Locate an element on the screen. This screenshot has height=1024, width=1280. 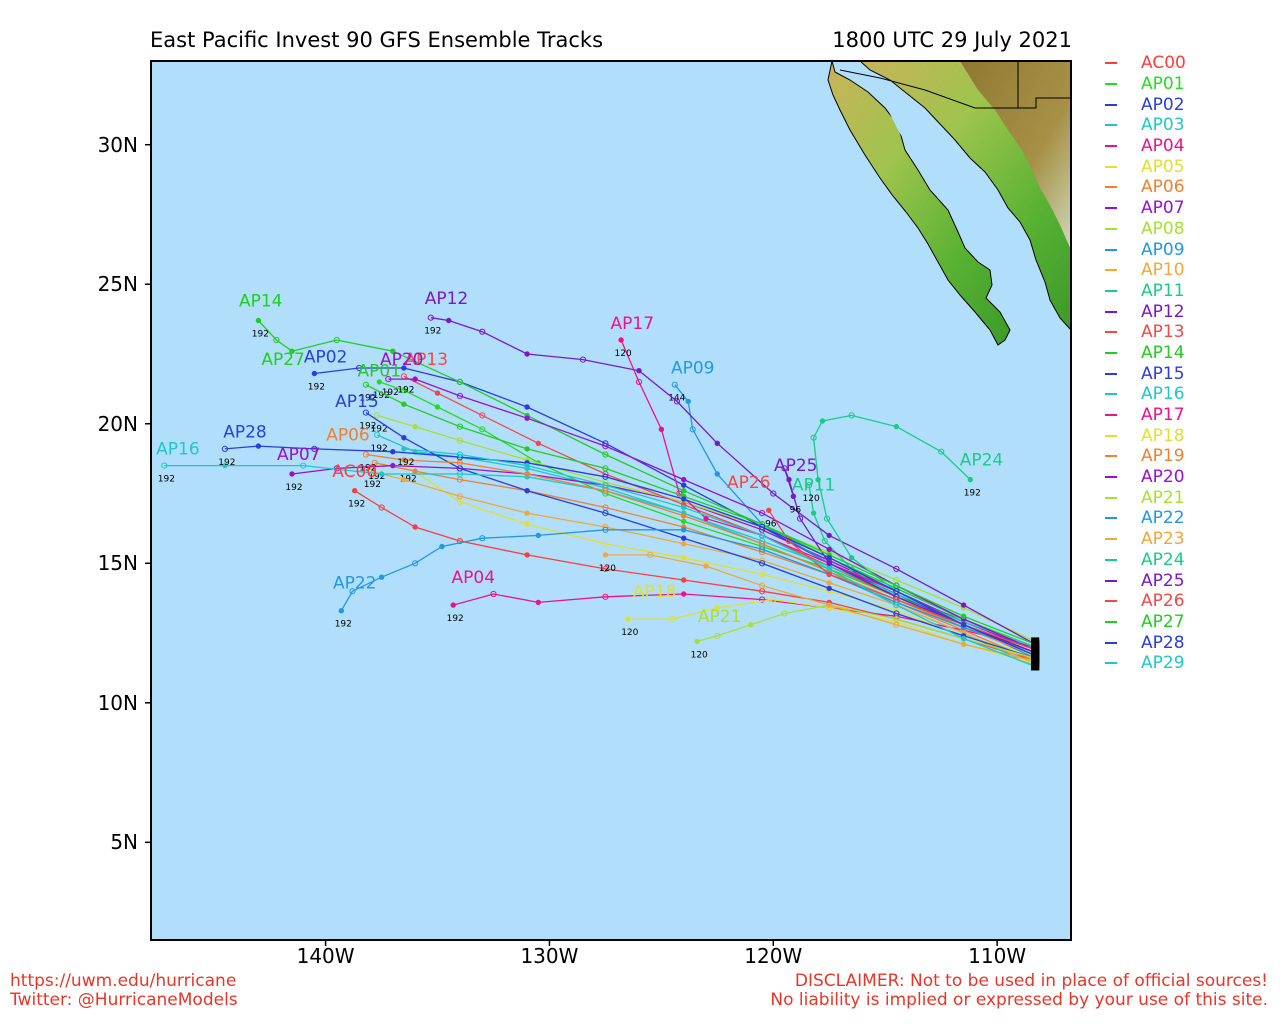
track-line is located at coordinates (707, 514).